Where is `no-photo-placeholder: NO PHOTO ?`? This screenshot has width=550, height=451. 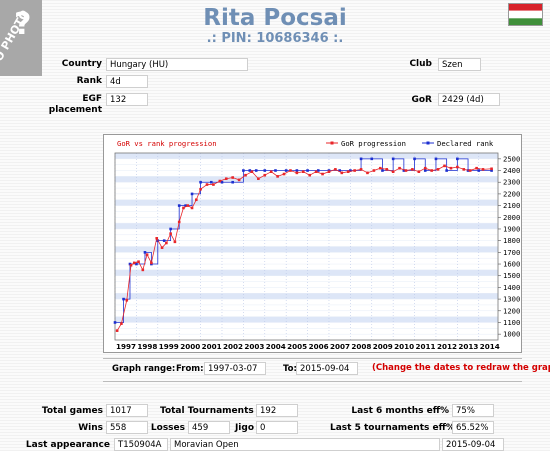 no-photo-placeholder: NO PHOTO ? is located at coordinates (21, 38).